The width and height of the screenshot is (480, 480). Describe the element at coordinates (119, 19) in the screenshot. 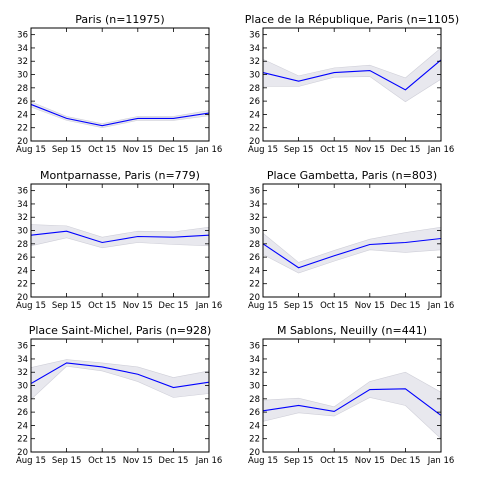

I see `chart-title: Paris (n=11975)` at that location.